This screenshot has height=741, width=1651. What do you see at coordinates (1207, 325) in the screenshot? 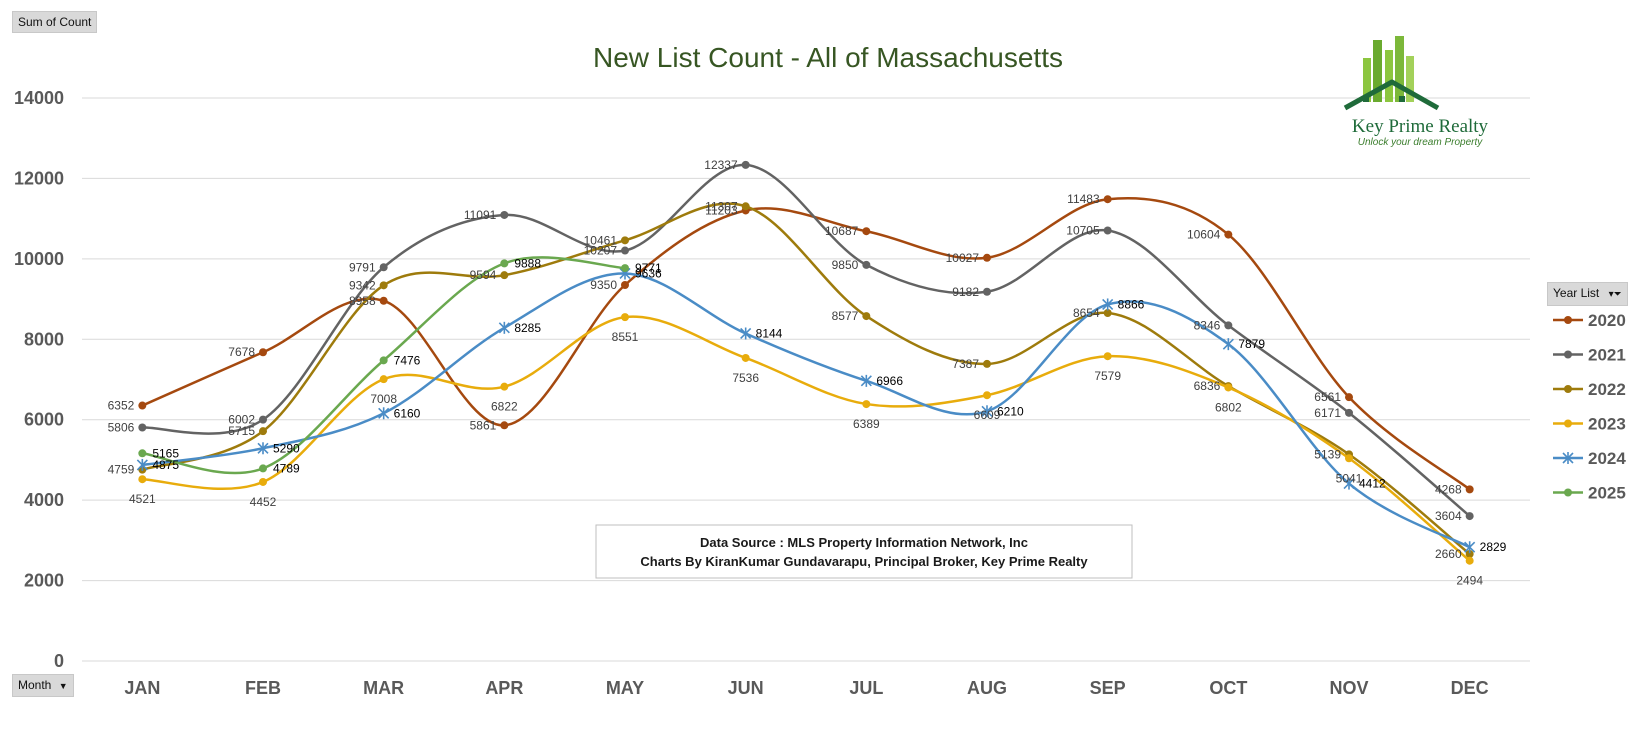
I see `data-label-2021: 8346` at bounding box center [1207, 325].